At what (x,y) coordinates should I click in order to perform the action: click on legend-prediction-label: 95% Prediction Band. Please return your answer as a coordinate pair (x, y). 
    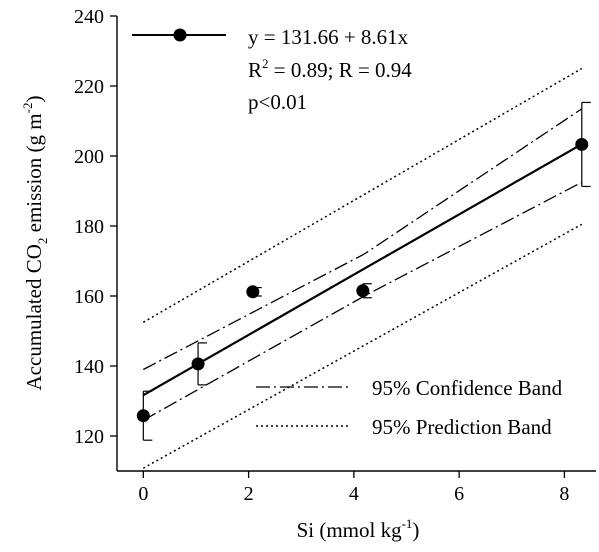
    Looking at the image, I should click on (462, 427).